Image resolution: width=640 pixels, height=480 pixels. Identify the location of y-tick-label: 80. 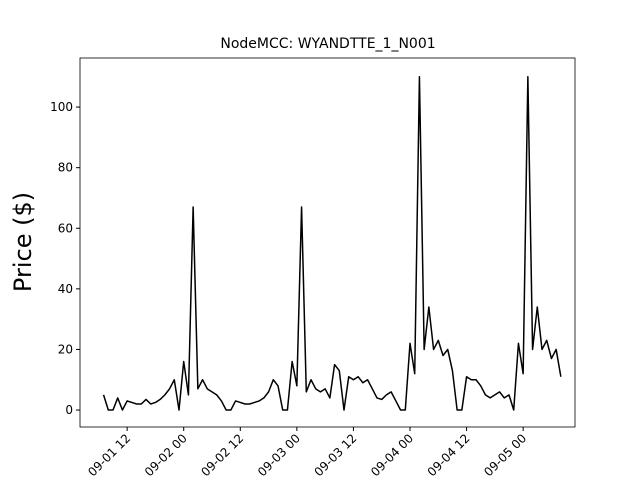
(65, 168).